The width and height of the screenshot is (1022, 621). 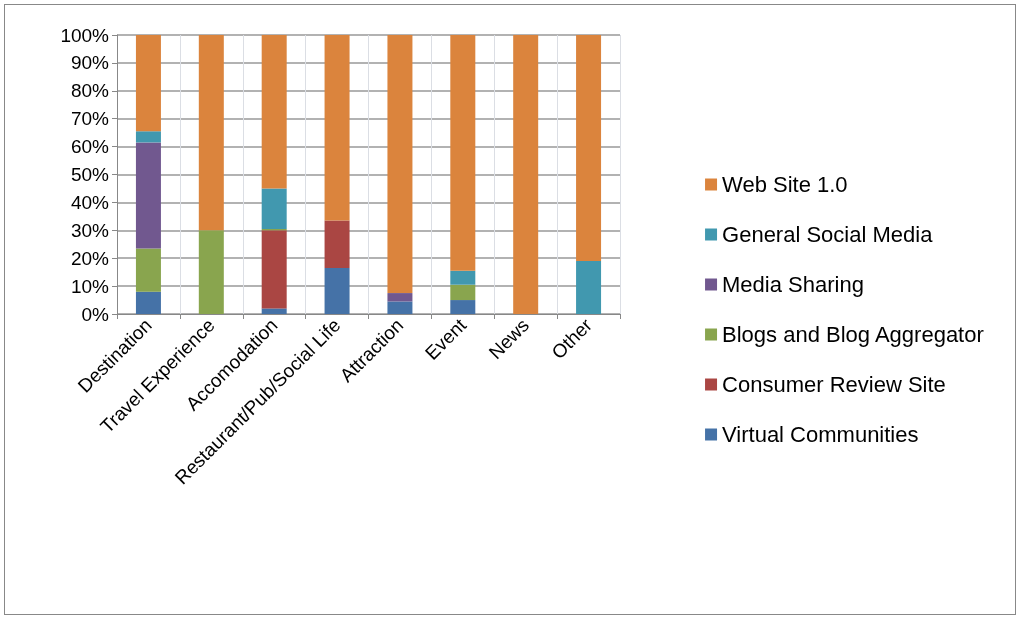 What do you see at coordinates (90, 63) in the screenshot?
I see `y-tick-label: 90%` at bounding box center [90, 63].